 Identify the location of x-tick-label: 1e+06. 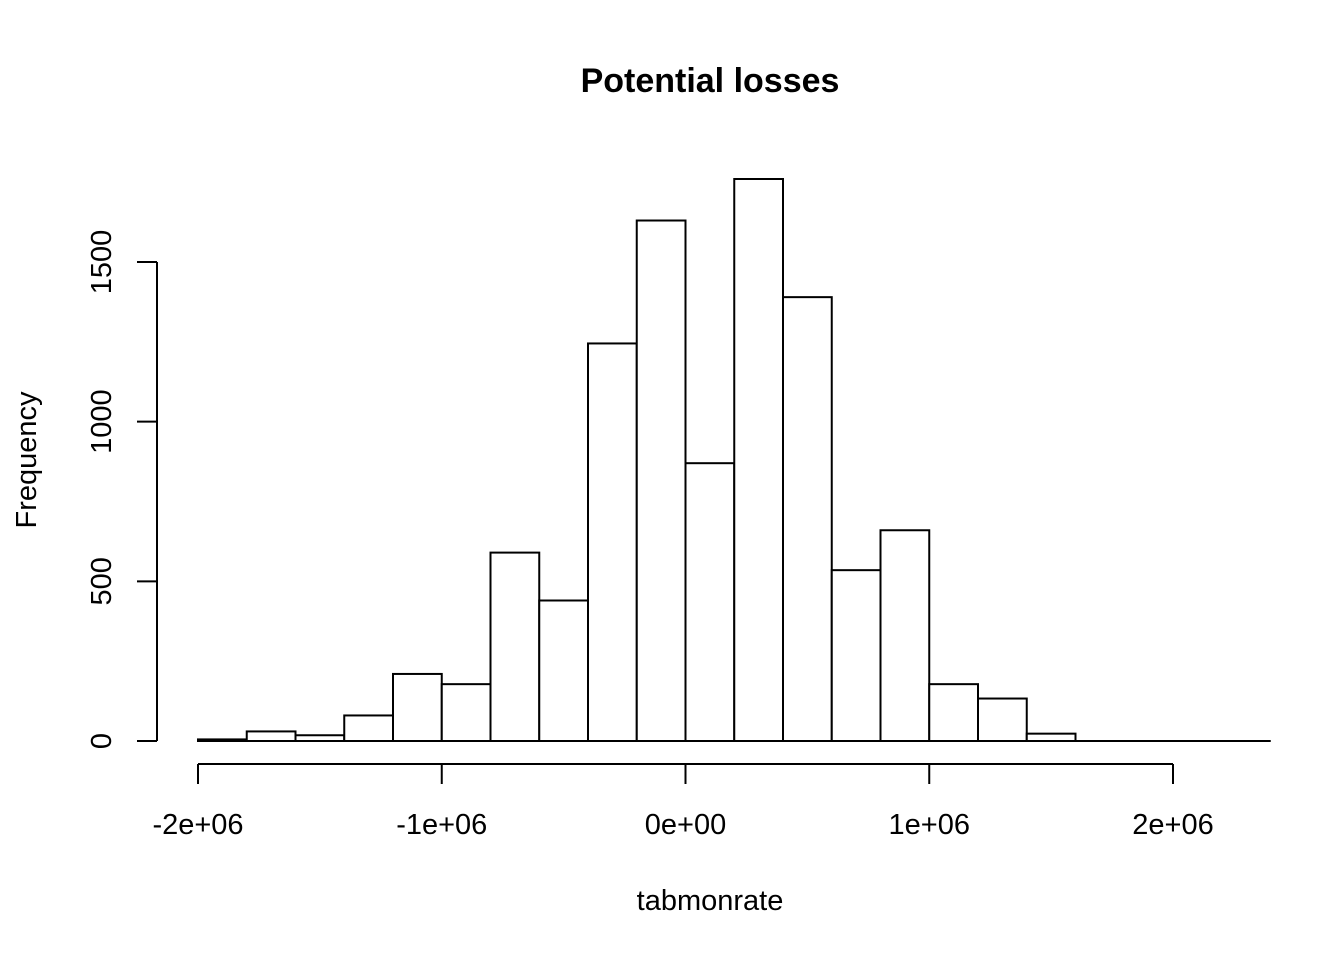
(929, 825).